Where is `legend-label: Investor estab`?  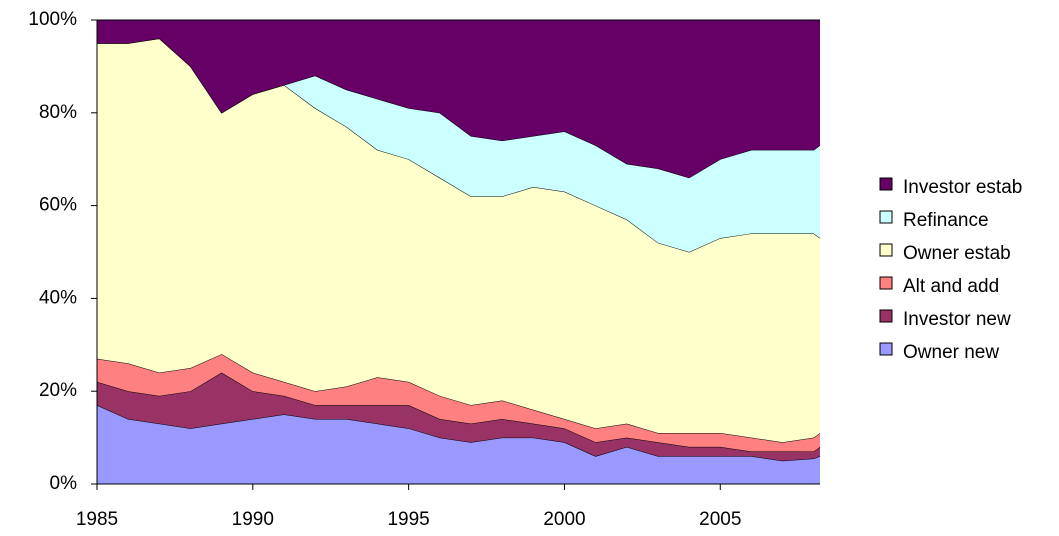
legend-label: Investor estab is located at coordinates (962, 187).